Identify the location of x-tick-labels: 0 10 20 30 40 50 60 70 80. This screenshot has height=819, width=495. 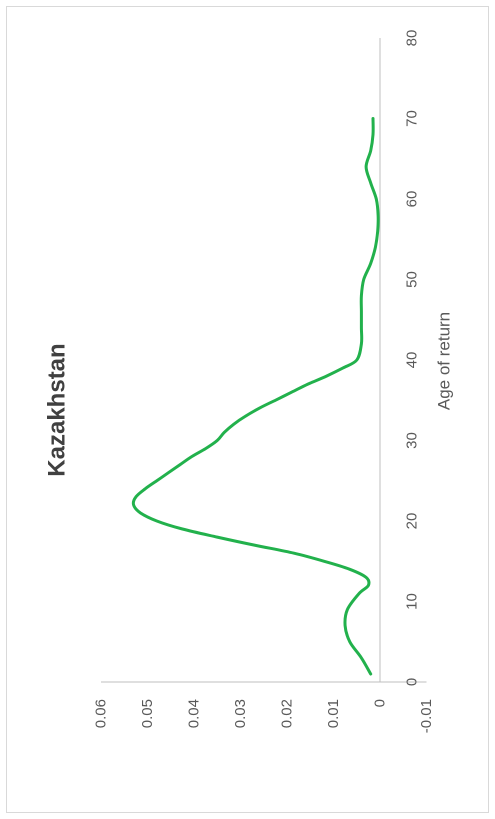
(412, 358).